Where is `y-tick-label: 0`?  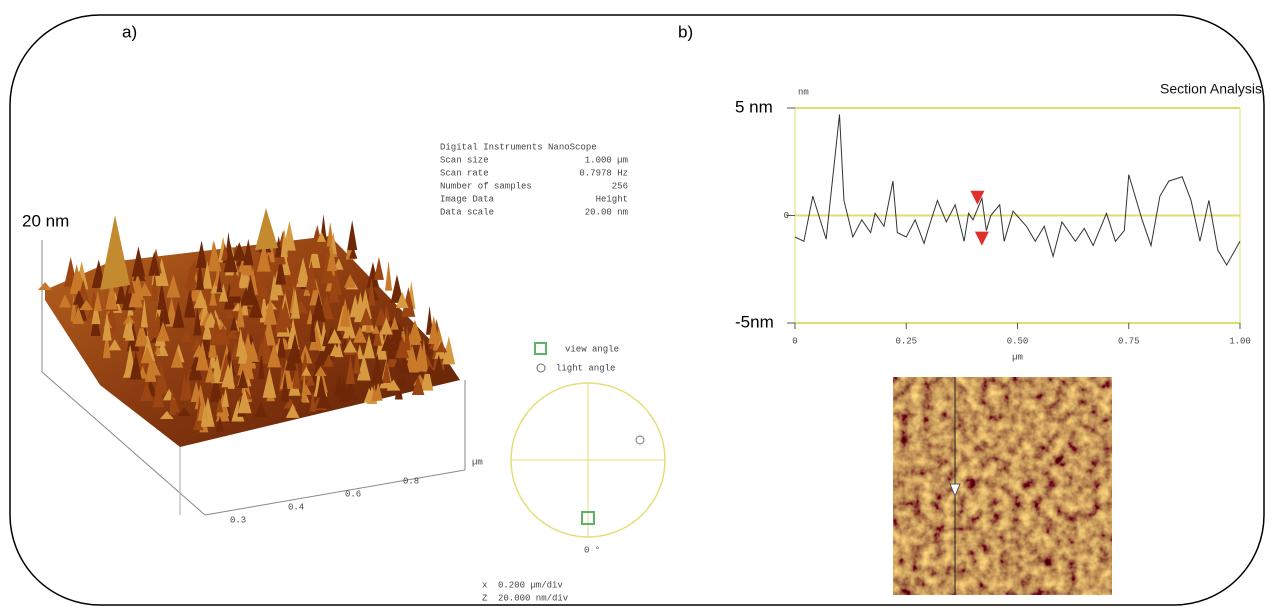 y-tick-label: 0 is located at coordinates (786, 216).